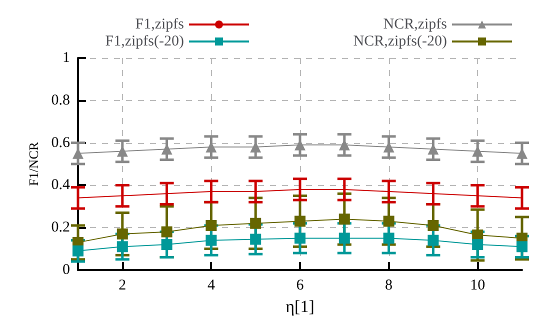 This screenshot has height=328, width=548. I want to click on y-tick-label: 0.2, so click(60, 228).